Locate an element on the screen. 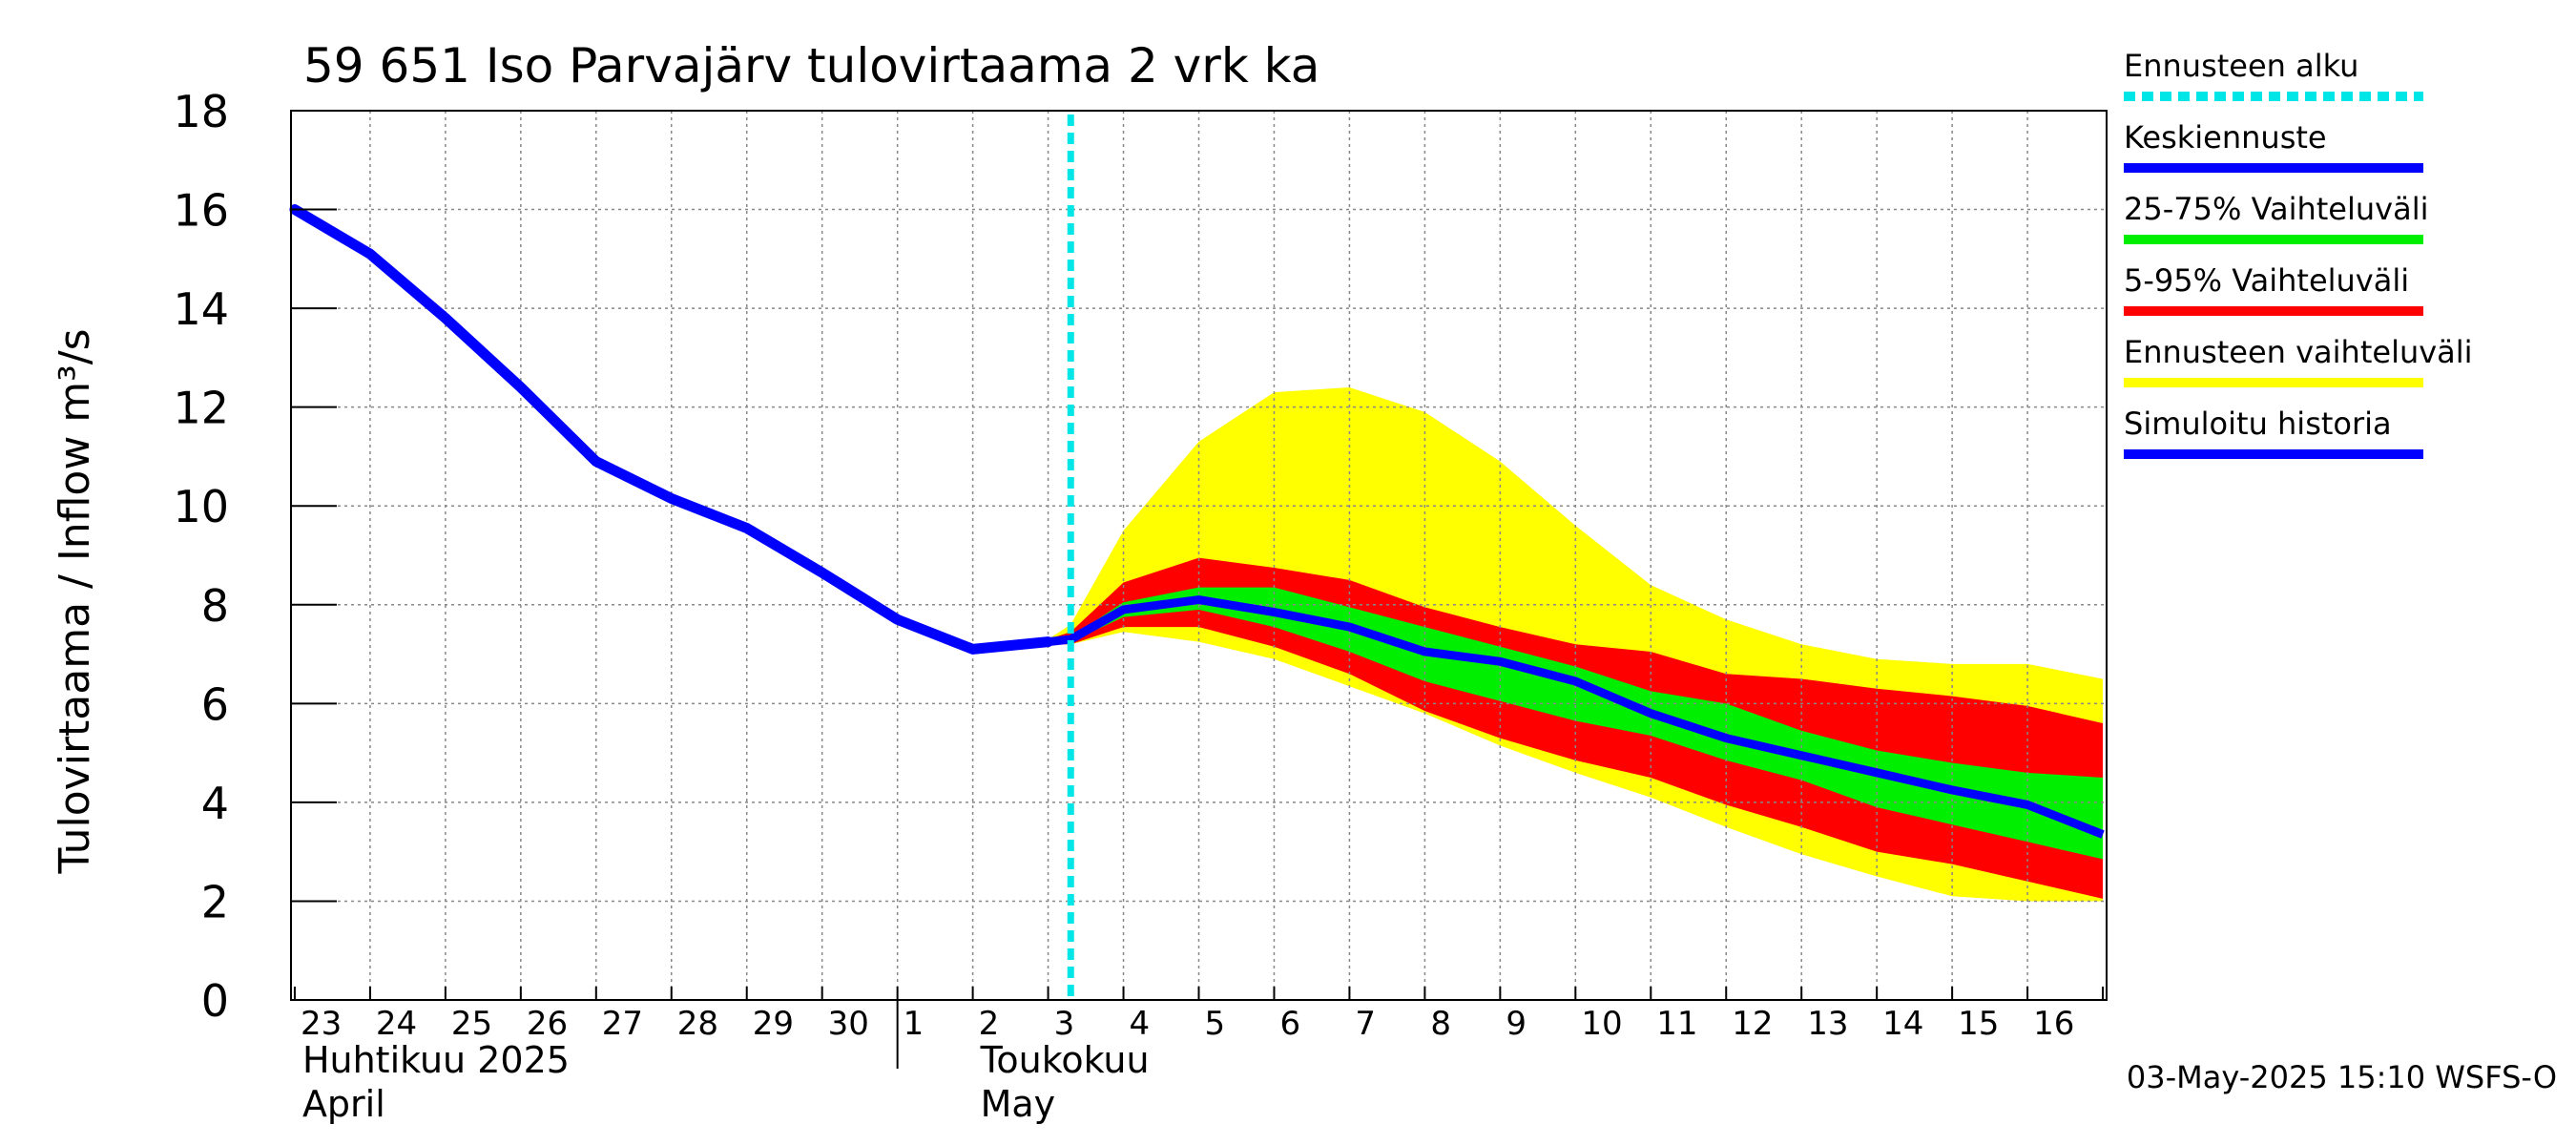 The height and width of the screenshot is (1145, 2576). x-tick-label: 2 is located at coordinates (989, 1024).